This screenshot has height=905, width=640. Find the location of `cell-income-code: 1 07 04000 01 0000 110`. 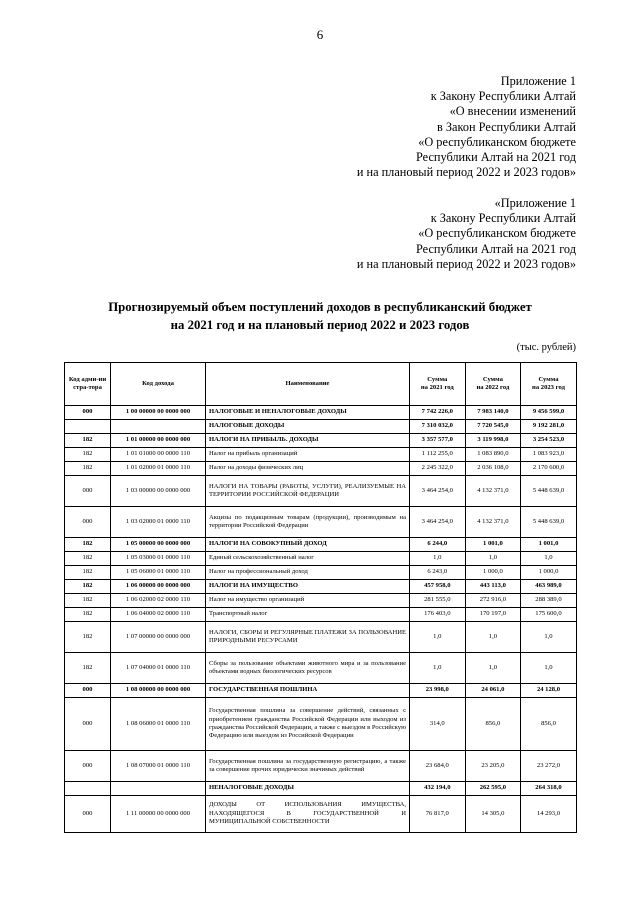

cell-income-code: 1 07 04000 01 0000 110 is located at coordinates (158, 668).